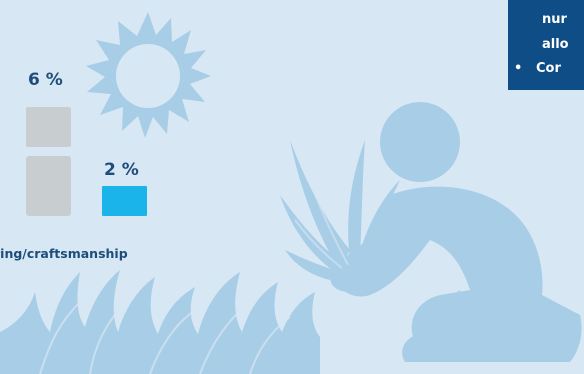 Image resolution: width=584 pixels, height=374 pixels. Describe the element at coordinates (148, 75) in the screenshot. I see `sun-icon` at that location.